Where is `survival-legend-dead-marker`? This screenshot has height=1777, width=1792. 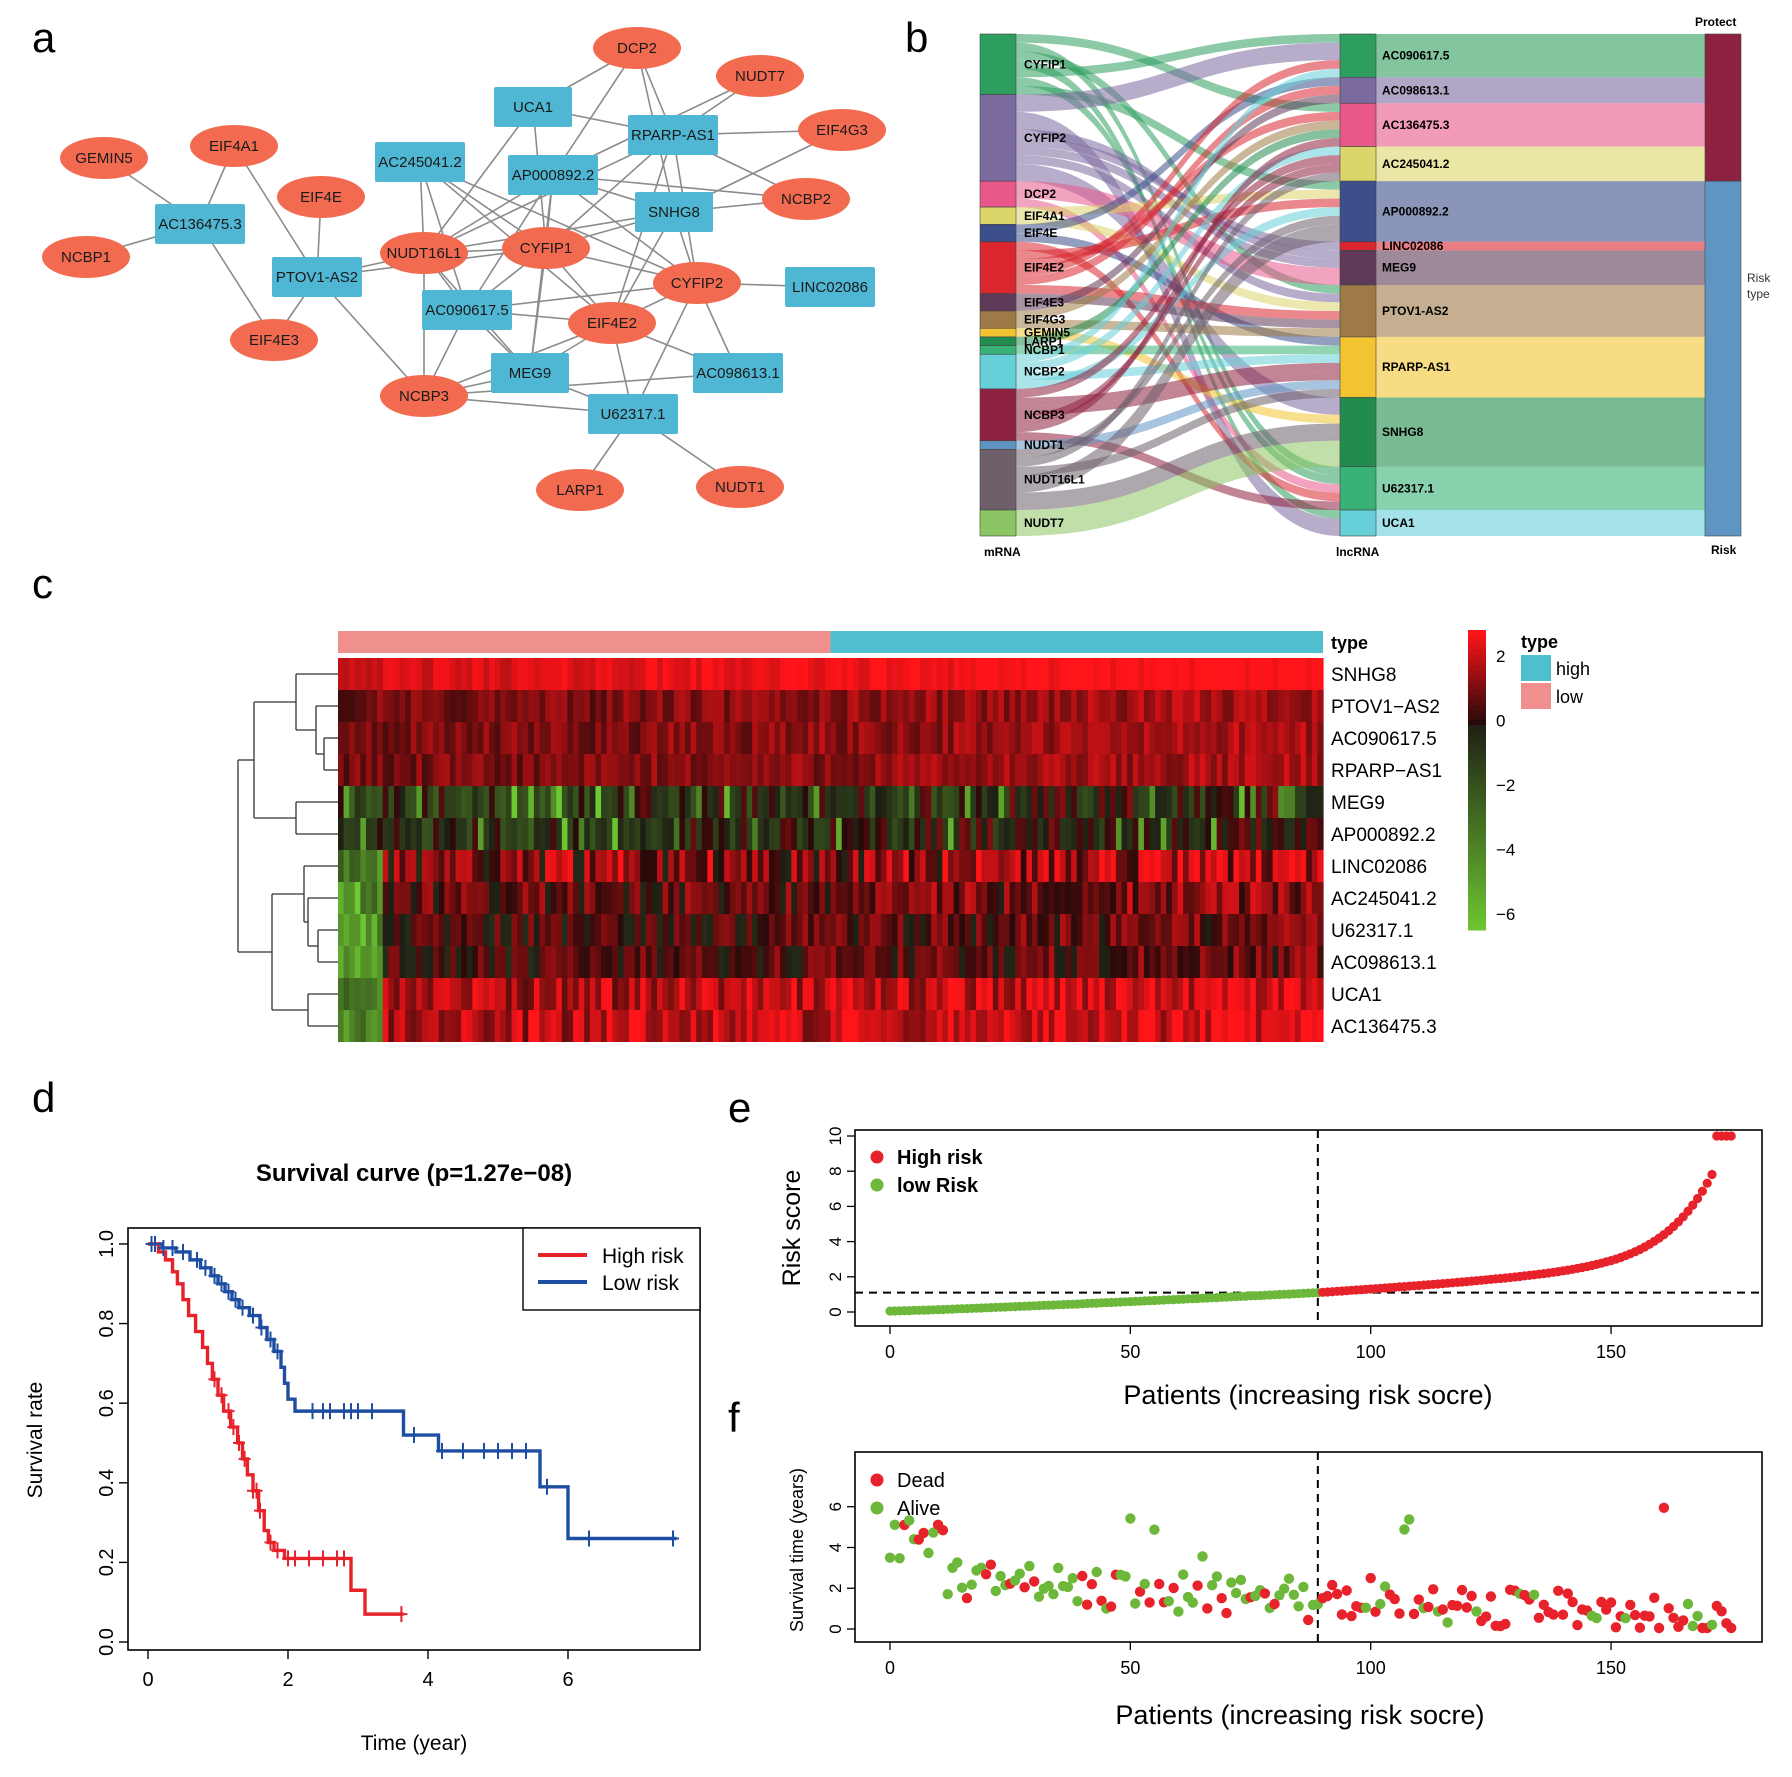
survival-legend-dead-marker is located at coordinates (877, 1480).